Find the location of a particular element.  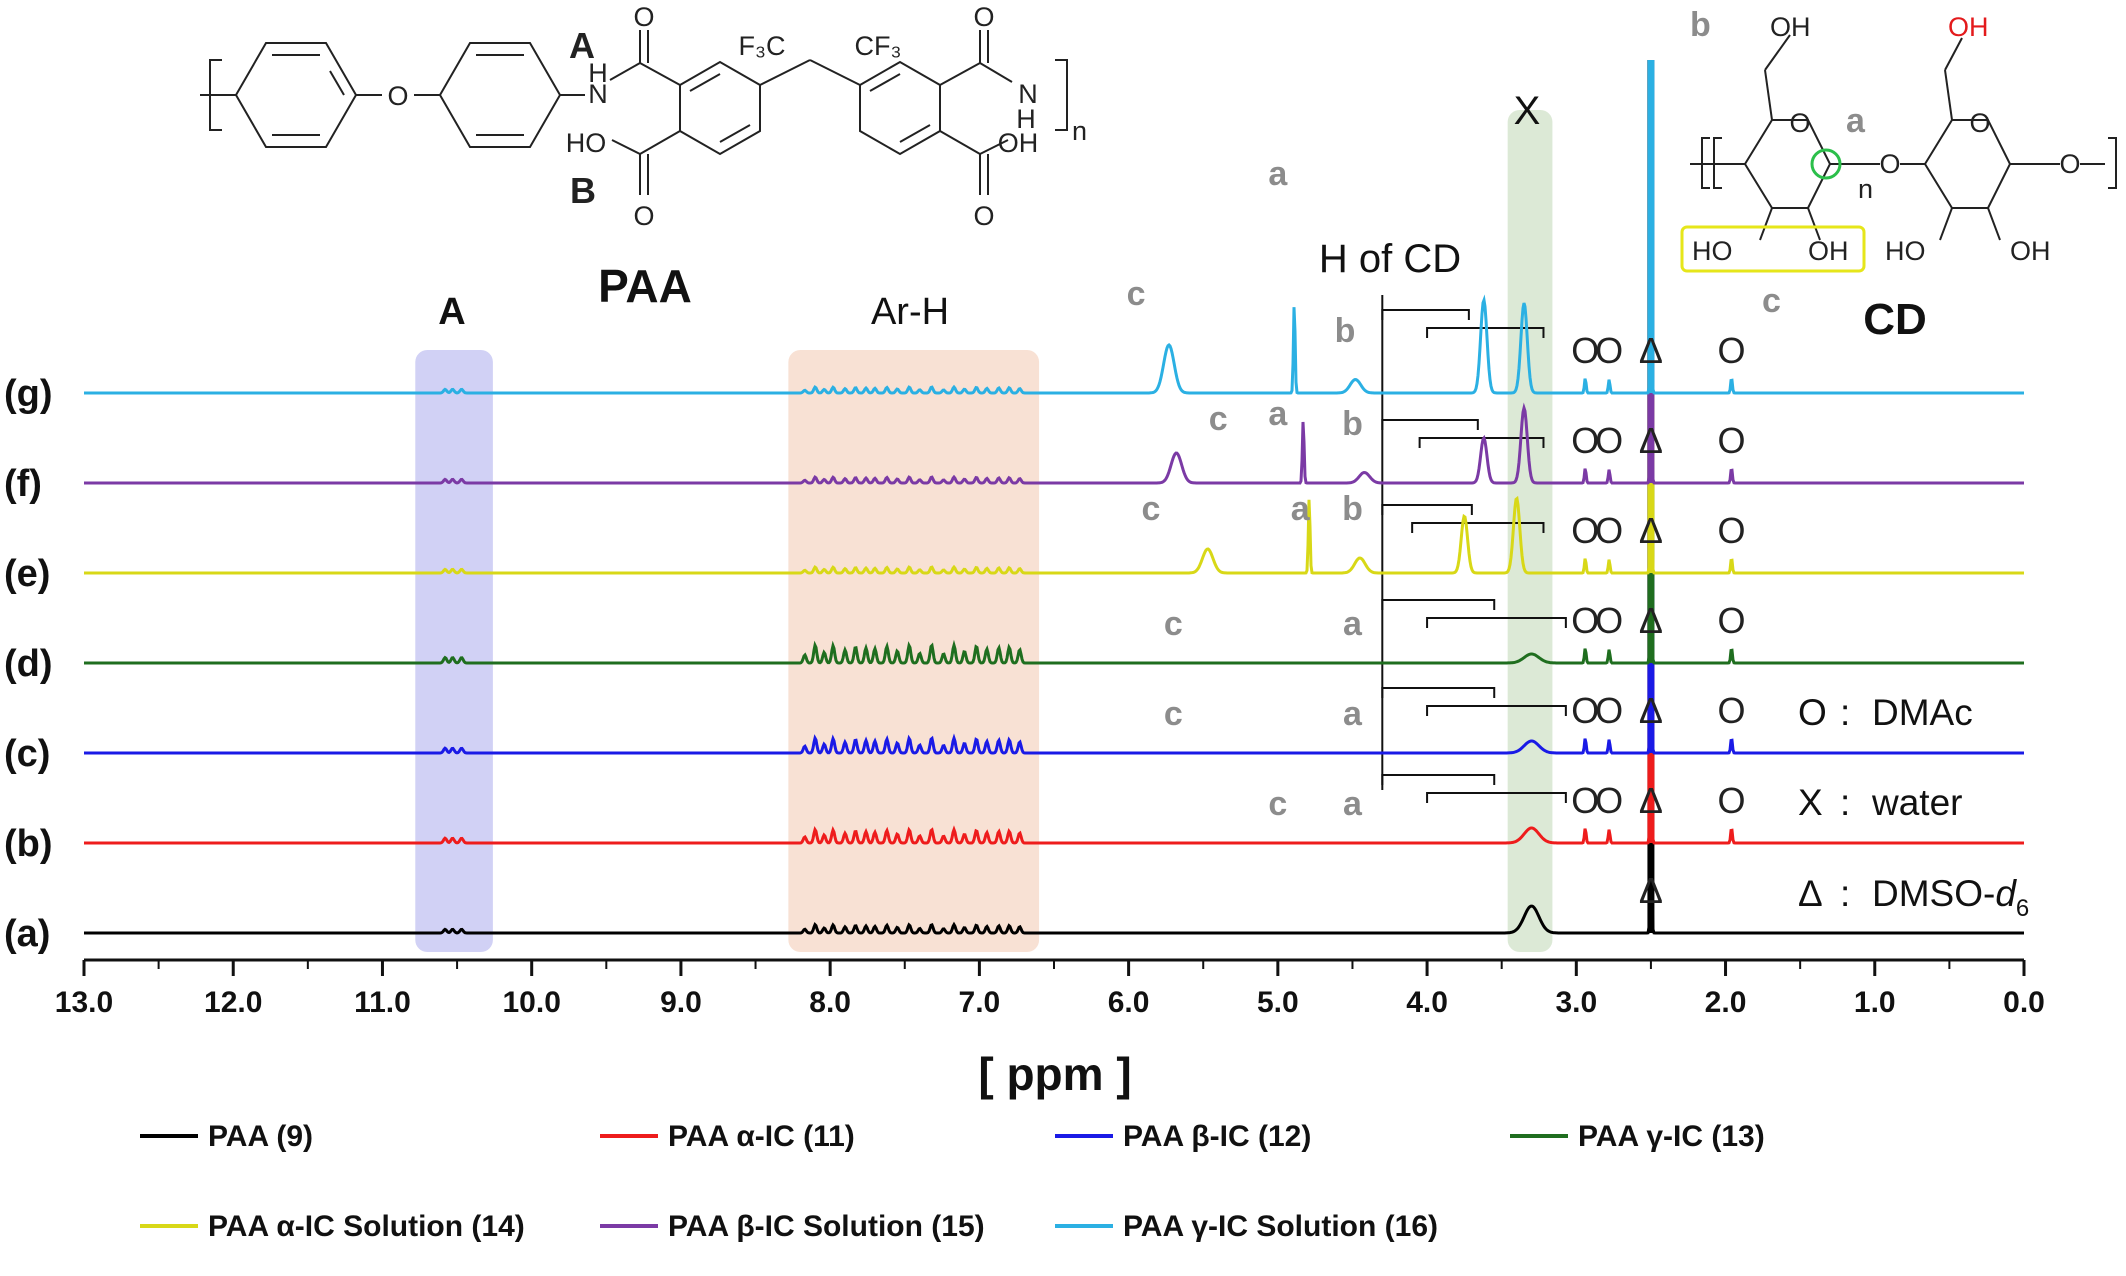

row-label-b: (b) is located at coordinates (28, 844).